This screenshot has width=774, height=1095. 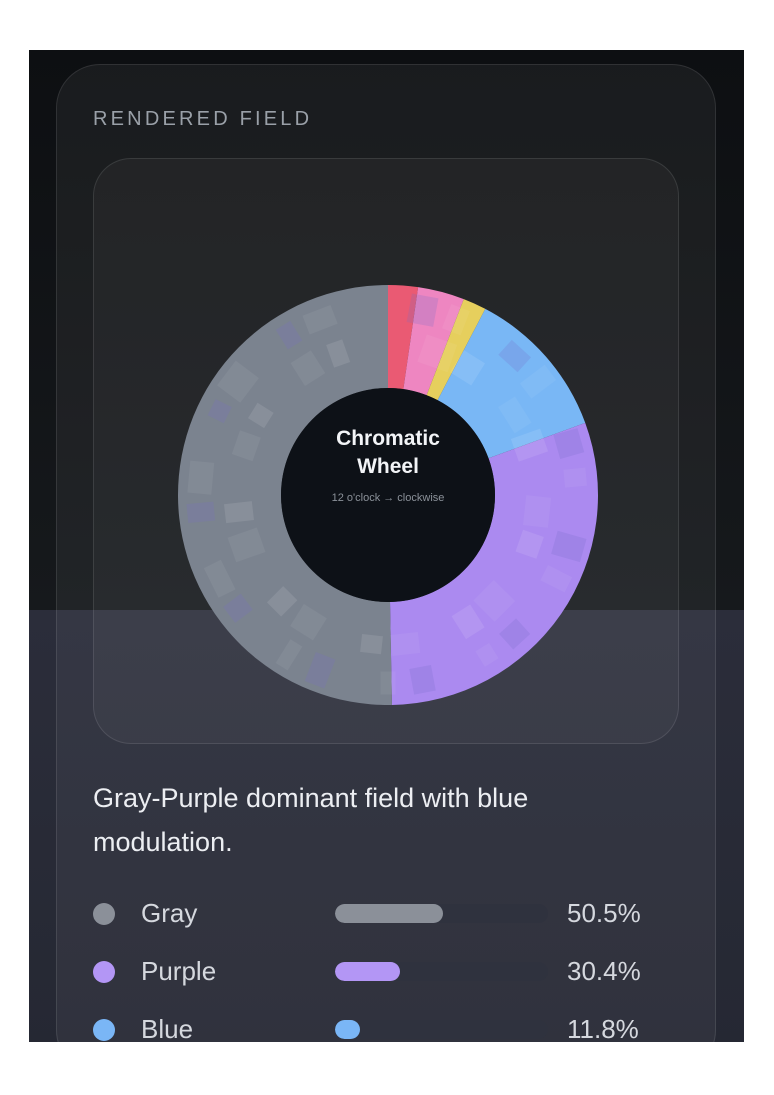 What do you see at coordinates (403, 337) in the screenshot?
I see `wheel-slice-red` at bounding box center [403, 337].